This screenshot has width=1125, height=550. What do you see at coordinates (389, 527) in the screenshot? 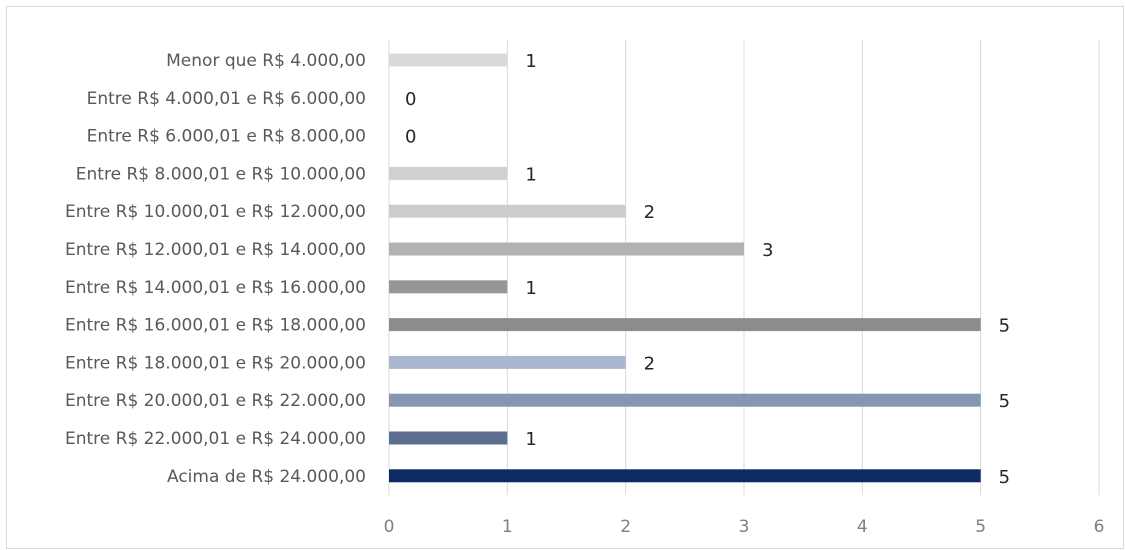
I see `x-tick-label: 0` at bounding box center [389, 527].